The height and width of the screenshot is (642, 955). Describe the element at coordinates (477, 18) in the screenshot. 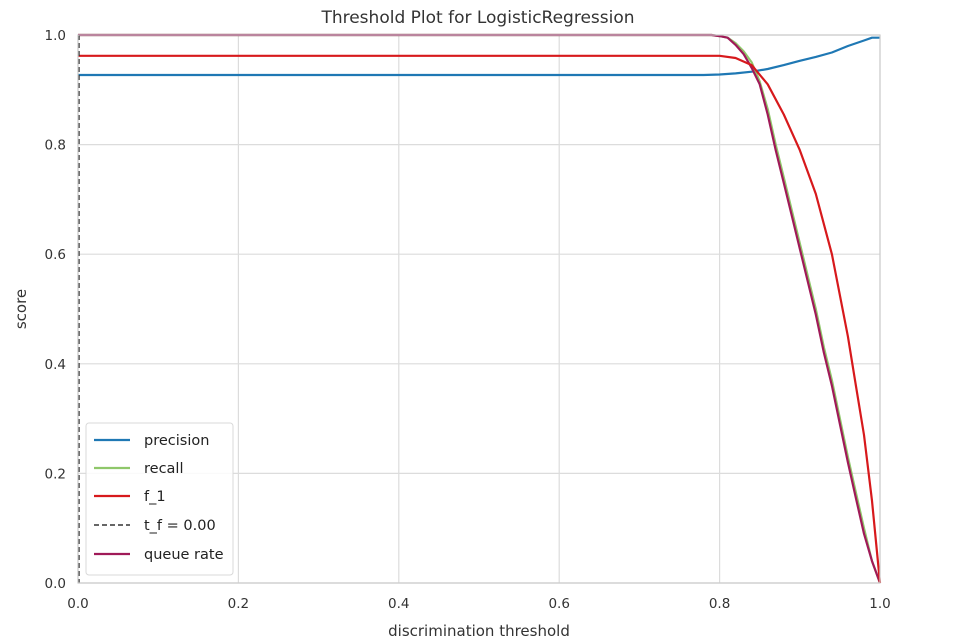

I see `chart-title: Threshold Plot for LogisticRegression` at that location.